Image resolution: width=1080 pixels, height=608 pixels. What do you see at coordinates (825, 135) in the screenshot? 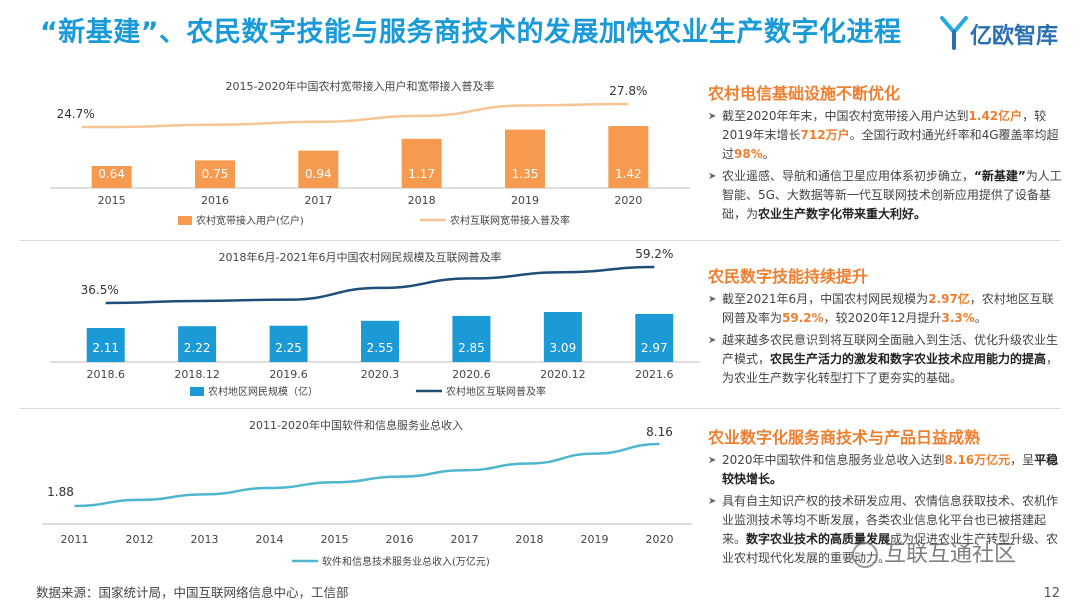
I see `bullet-text: 712万户` at bounding box center [825, 135].